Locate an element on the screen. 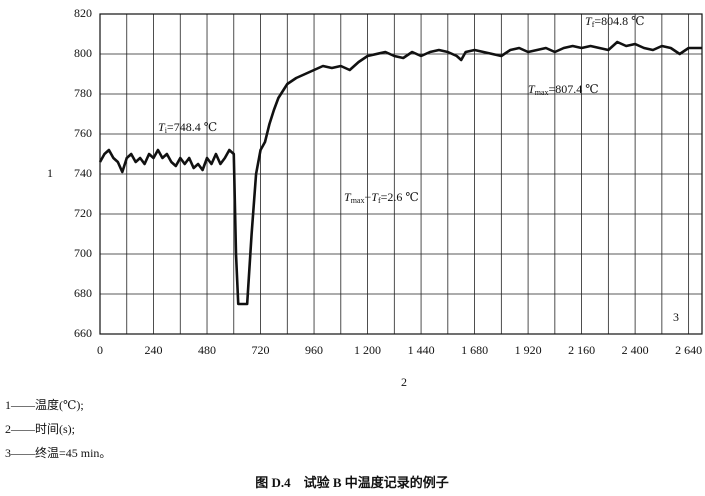  y-tick-label: 740 is located at coordinates (83, 173).